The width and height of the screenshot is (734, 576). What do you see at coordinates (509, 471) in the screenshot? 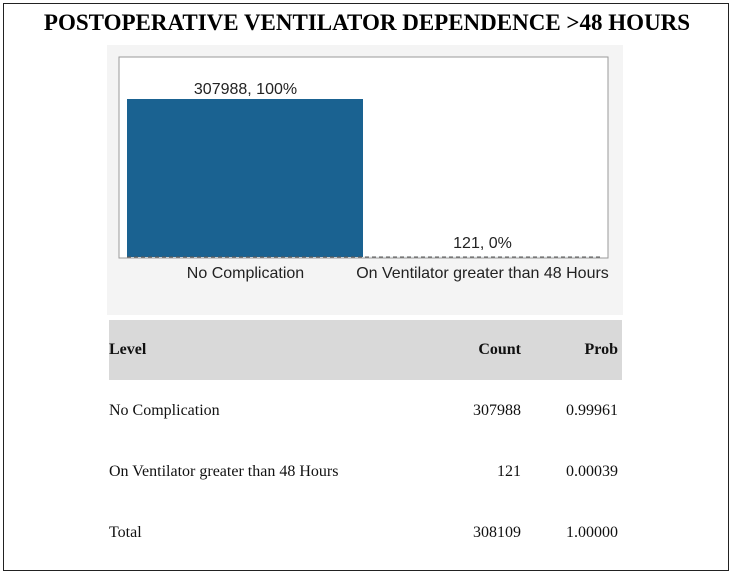
I see `table-cell: 121` at bounding box center [509, 471].